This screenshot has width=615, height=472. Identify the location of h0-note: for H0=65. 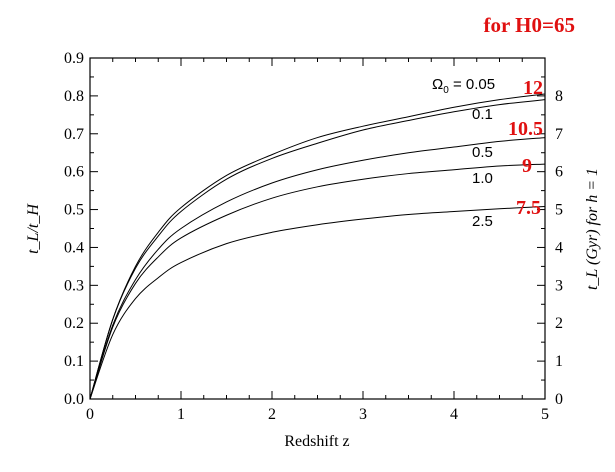
(530, 25).